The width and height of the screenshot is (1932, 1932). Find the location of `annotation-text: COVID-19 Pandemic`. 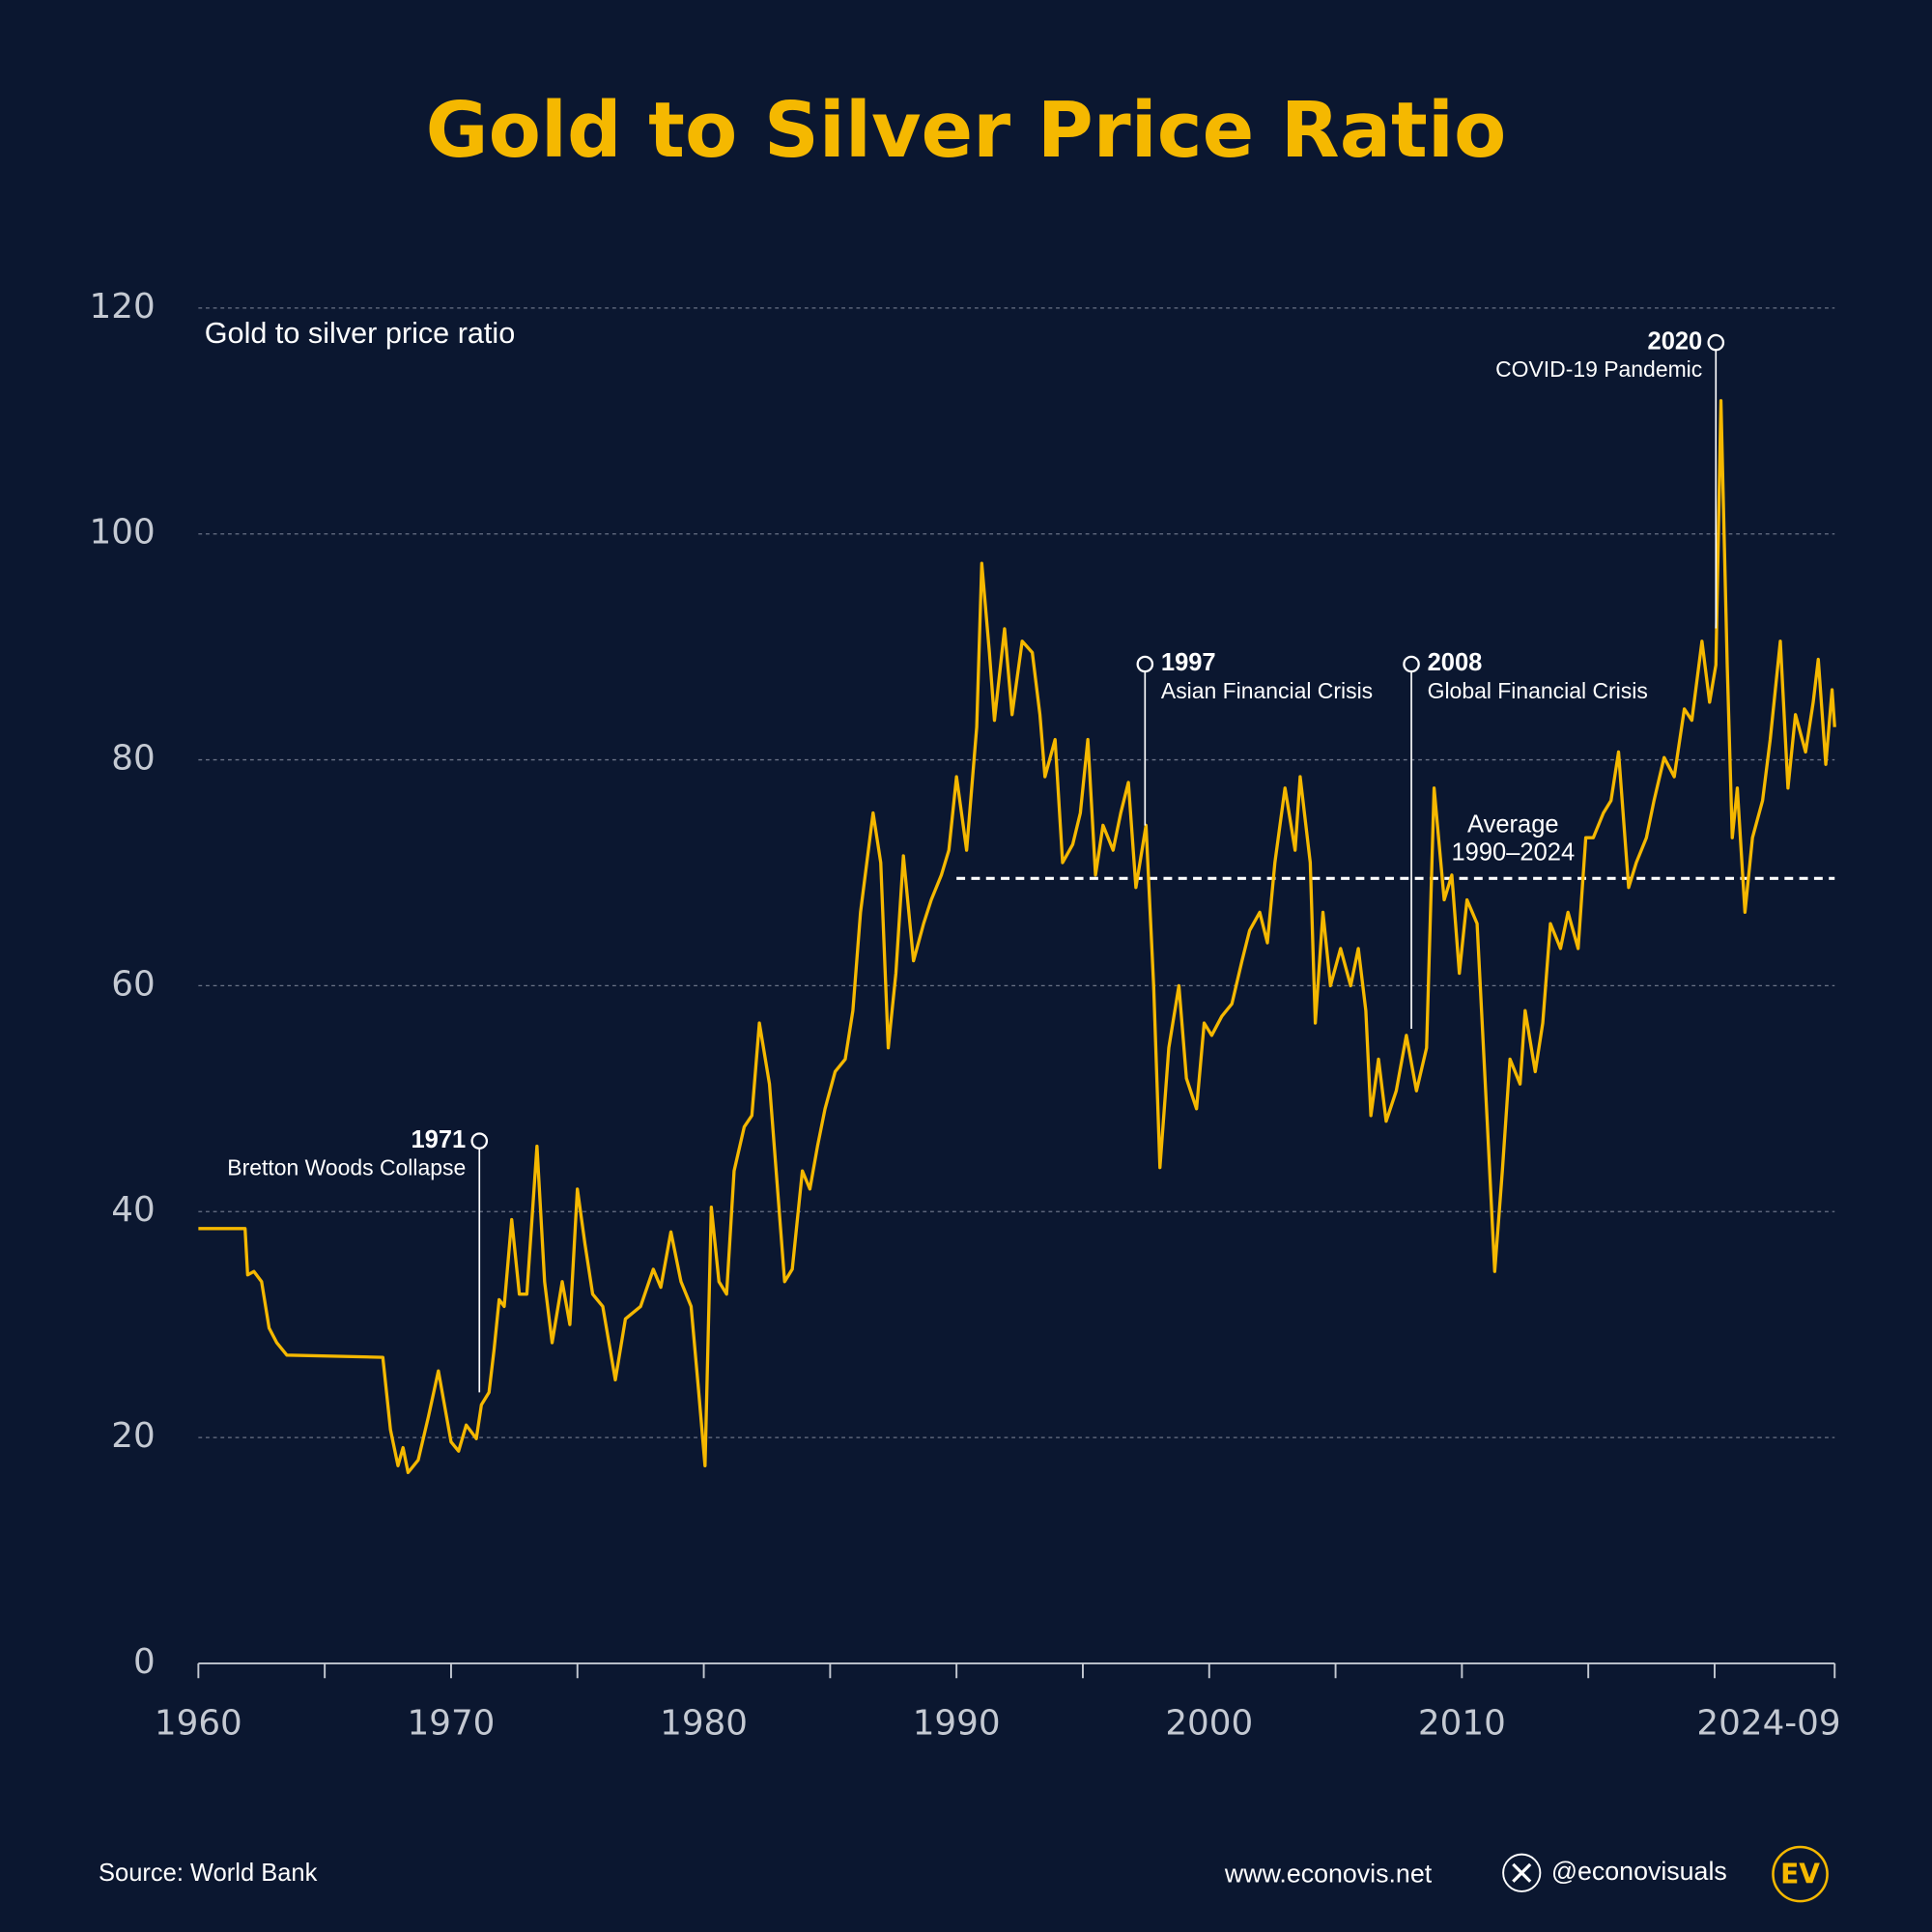

annotation-text: COVID-19 Pandemic is located at coordinates (1598, 369).